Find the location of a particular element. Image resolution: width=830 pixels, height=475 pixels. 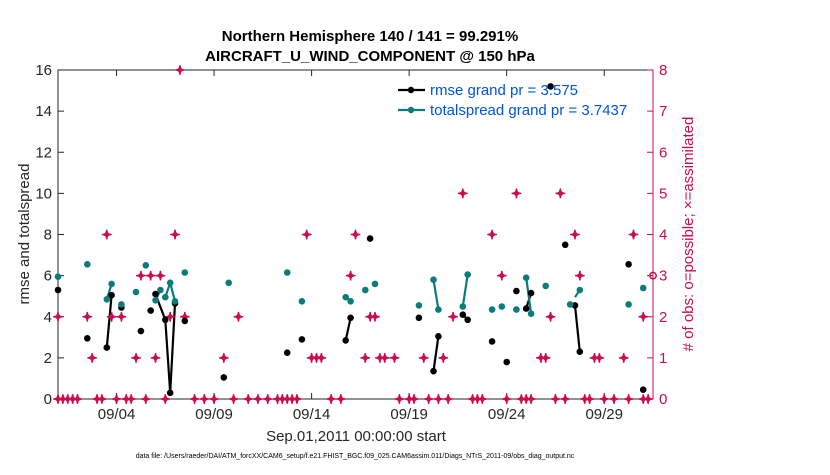

x-tick-label: 09/14 is located at coordinates (312, 414).